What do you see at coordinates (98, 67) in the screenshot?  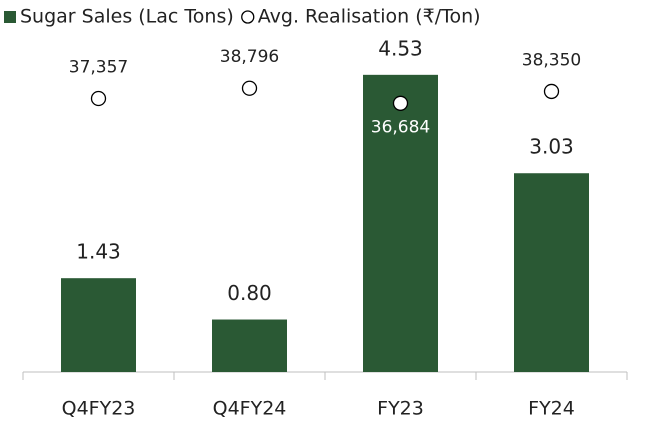 I see `marker-value-label: 37,357` at bounding box center [98, 67].